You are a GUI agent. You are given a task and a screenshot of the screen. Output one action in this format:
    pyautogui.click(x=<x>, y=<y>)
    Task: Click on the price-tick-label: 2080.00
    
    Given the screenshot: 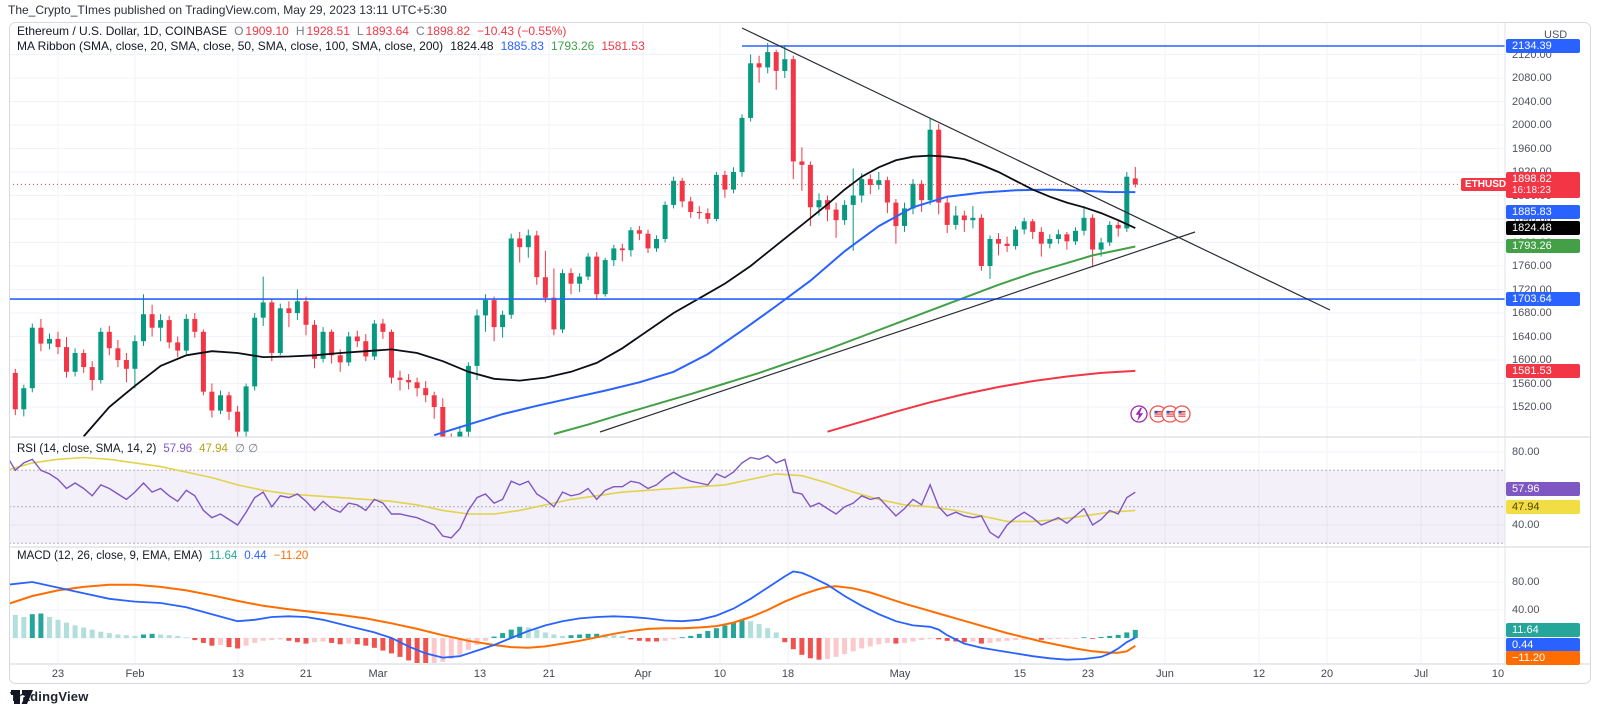 What is the action you would take?
    pyautogui.click(x=1532, y=78)
    